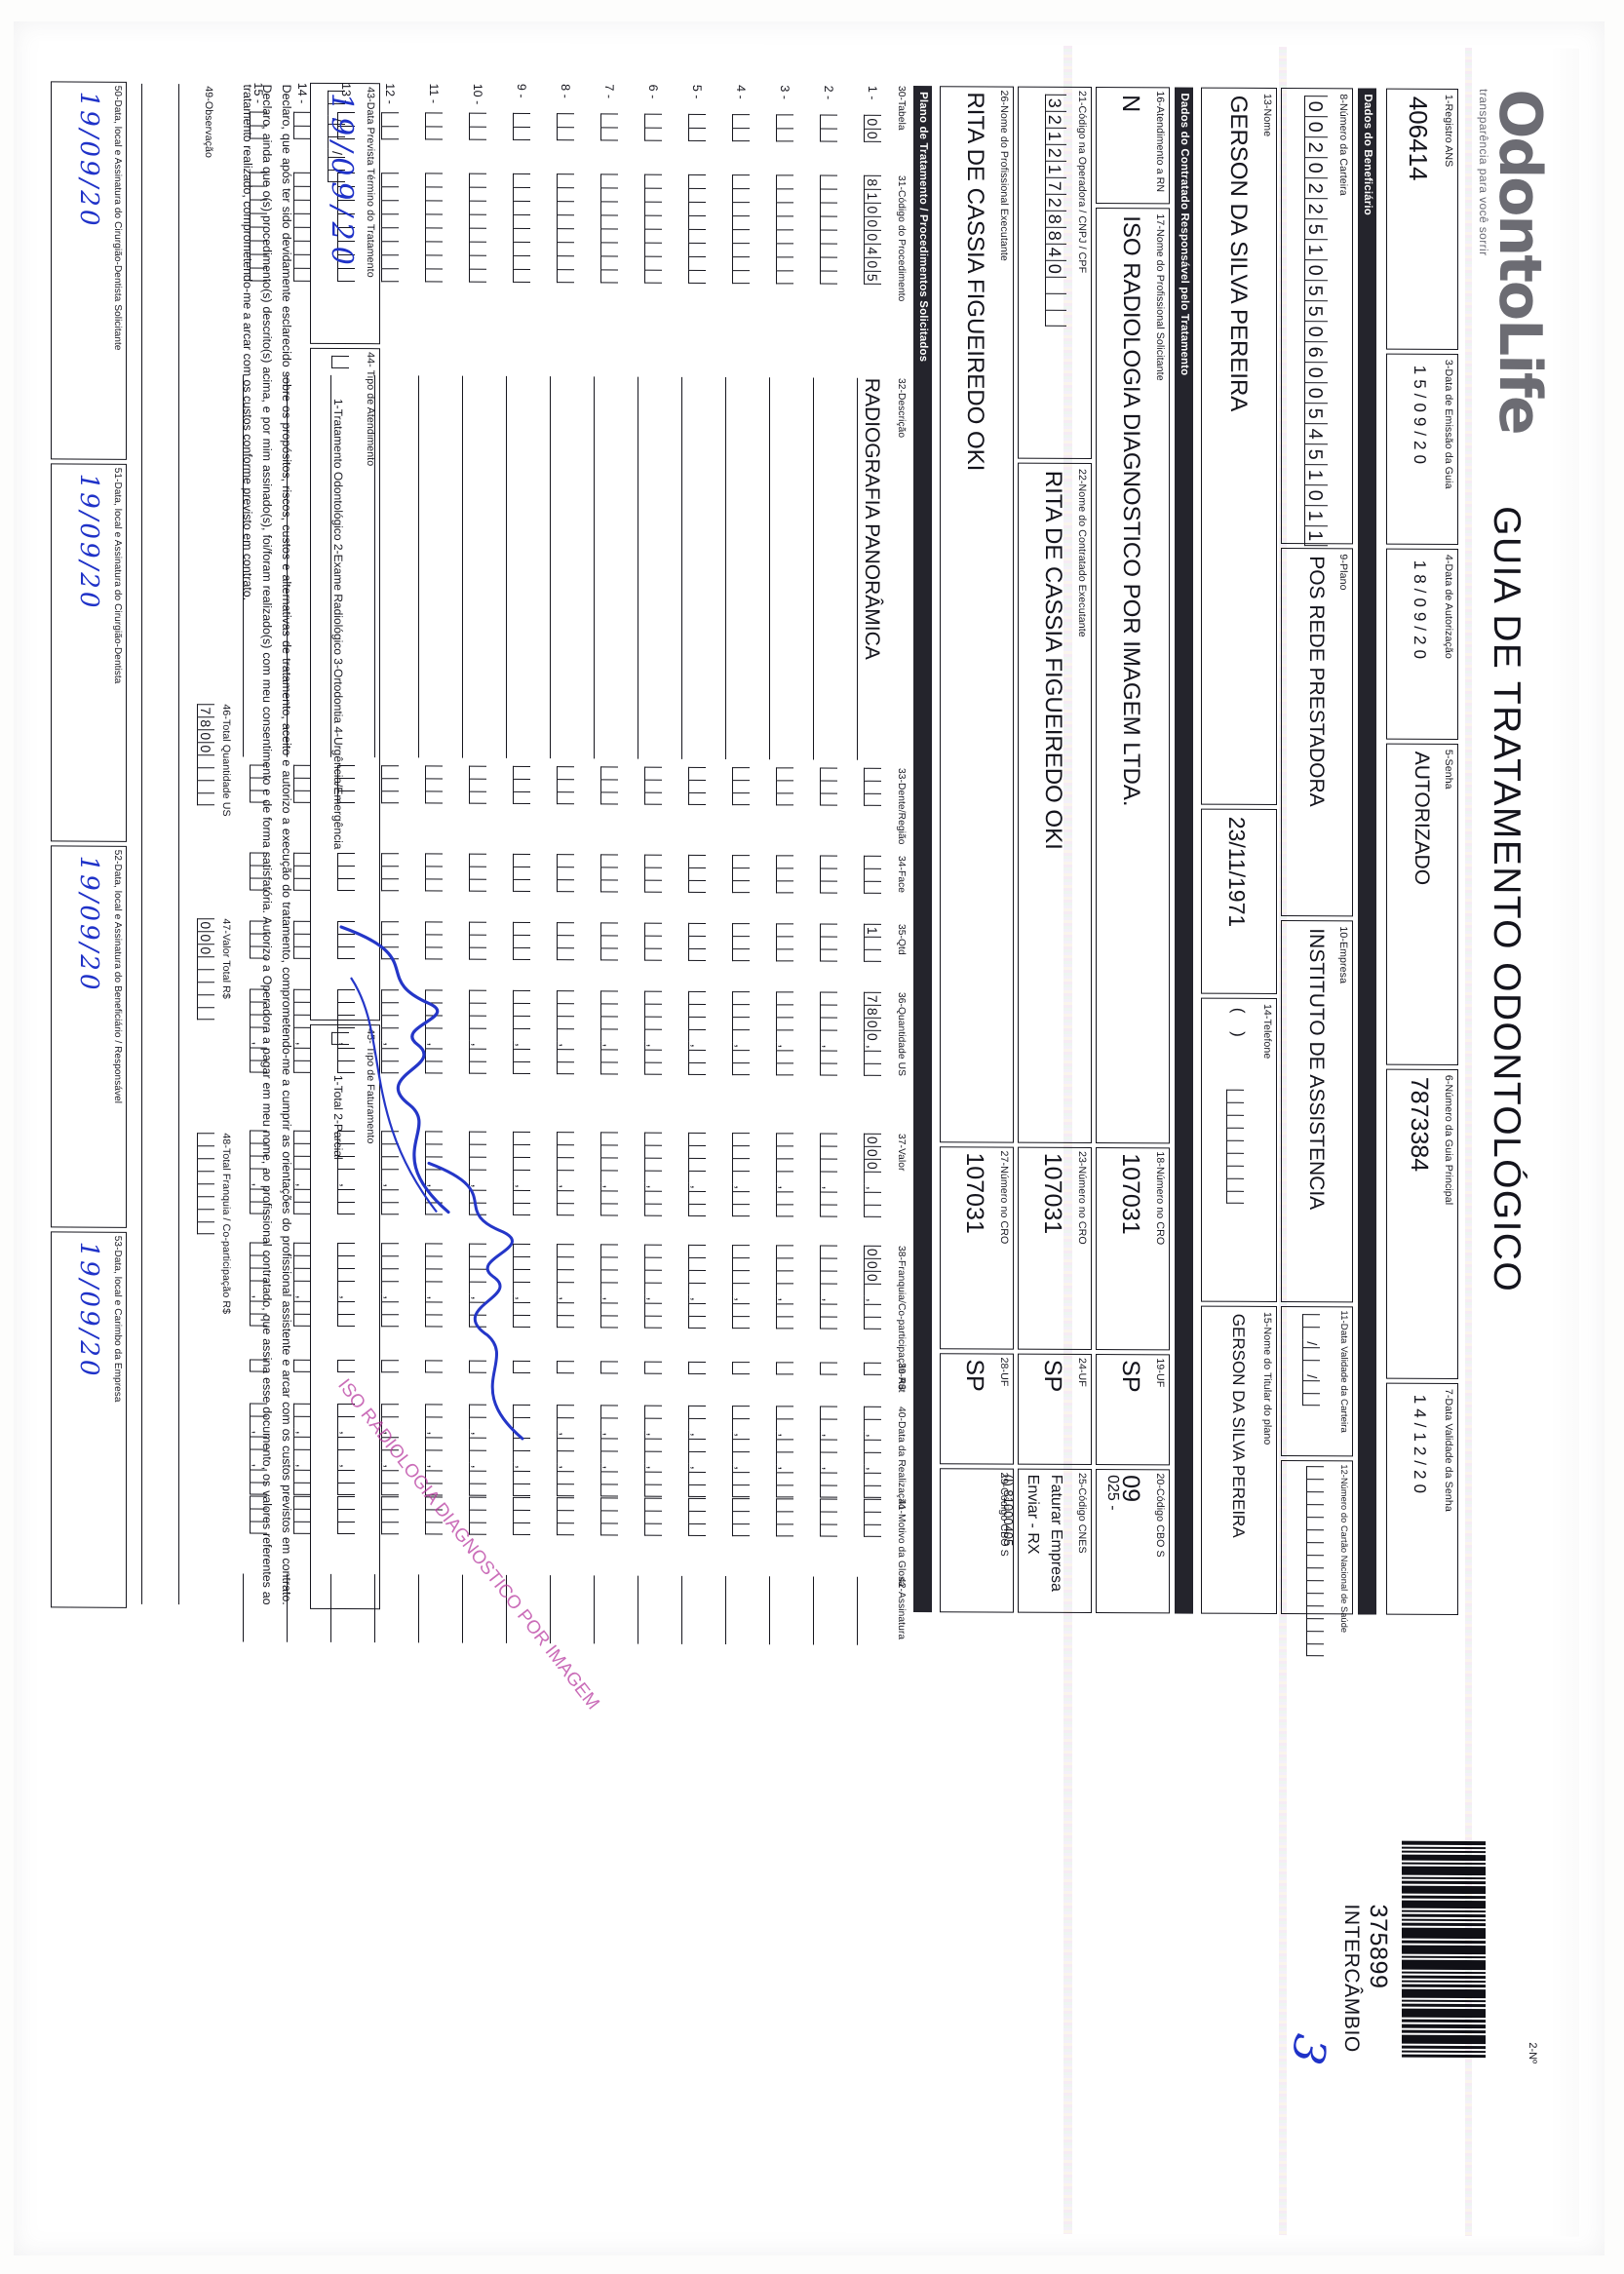  What do you see at coordinates (1055, 219) in the screenshot?
I see `digit-cell: 8` at bounding box center [1055, 219].